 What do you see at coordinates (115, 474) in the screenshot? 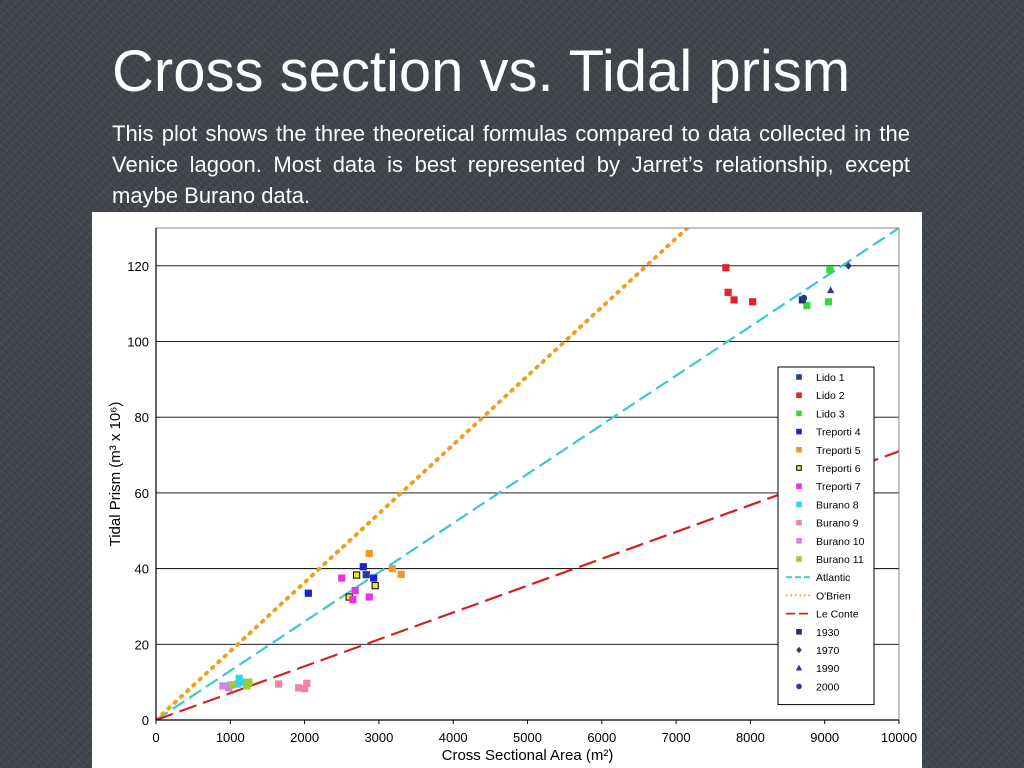
I see `y-axis-label: Tidal Prism (m³ x 10⁶)` at bounding box center [115, 474].